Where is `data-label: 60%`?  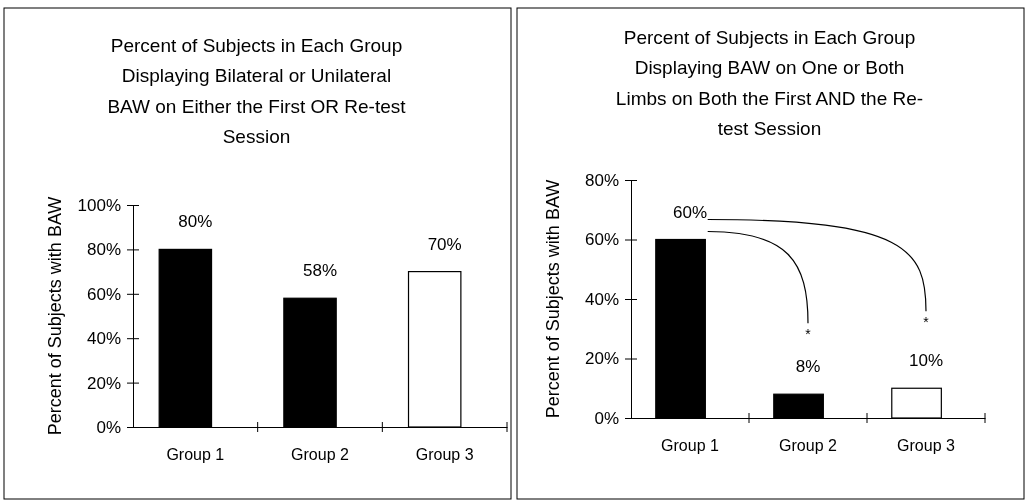 data-label: 60% is located at coordinates (690, 212).